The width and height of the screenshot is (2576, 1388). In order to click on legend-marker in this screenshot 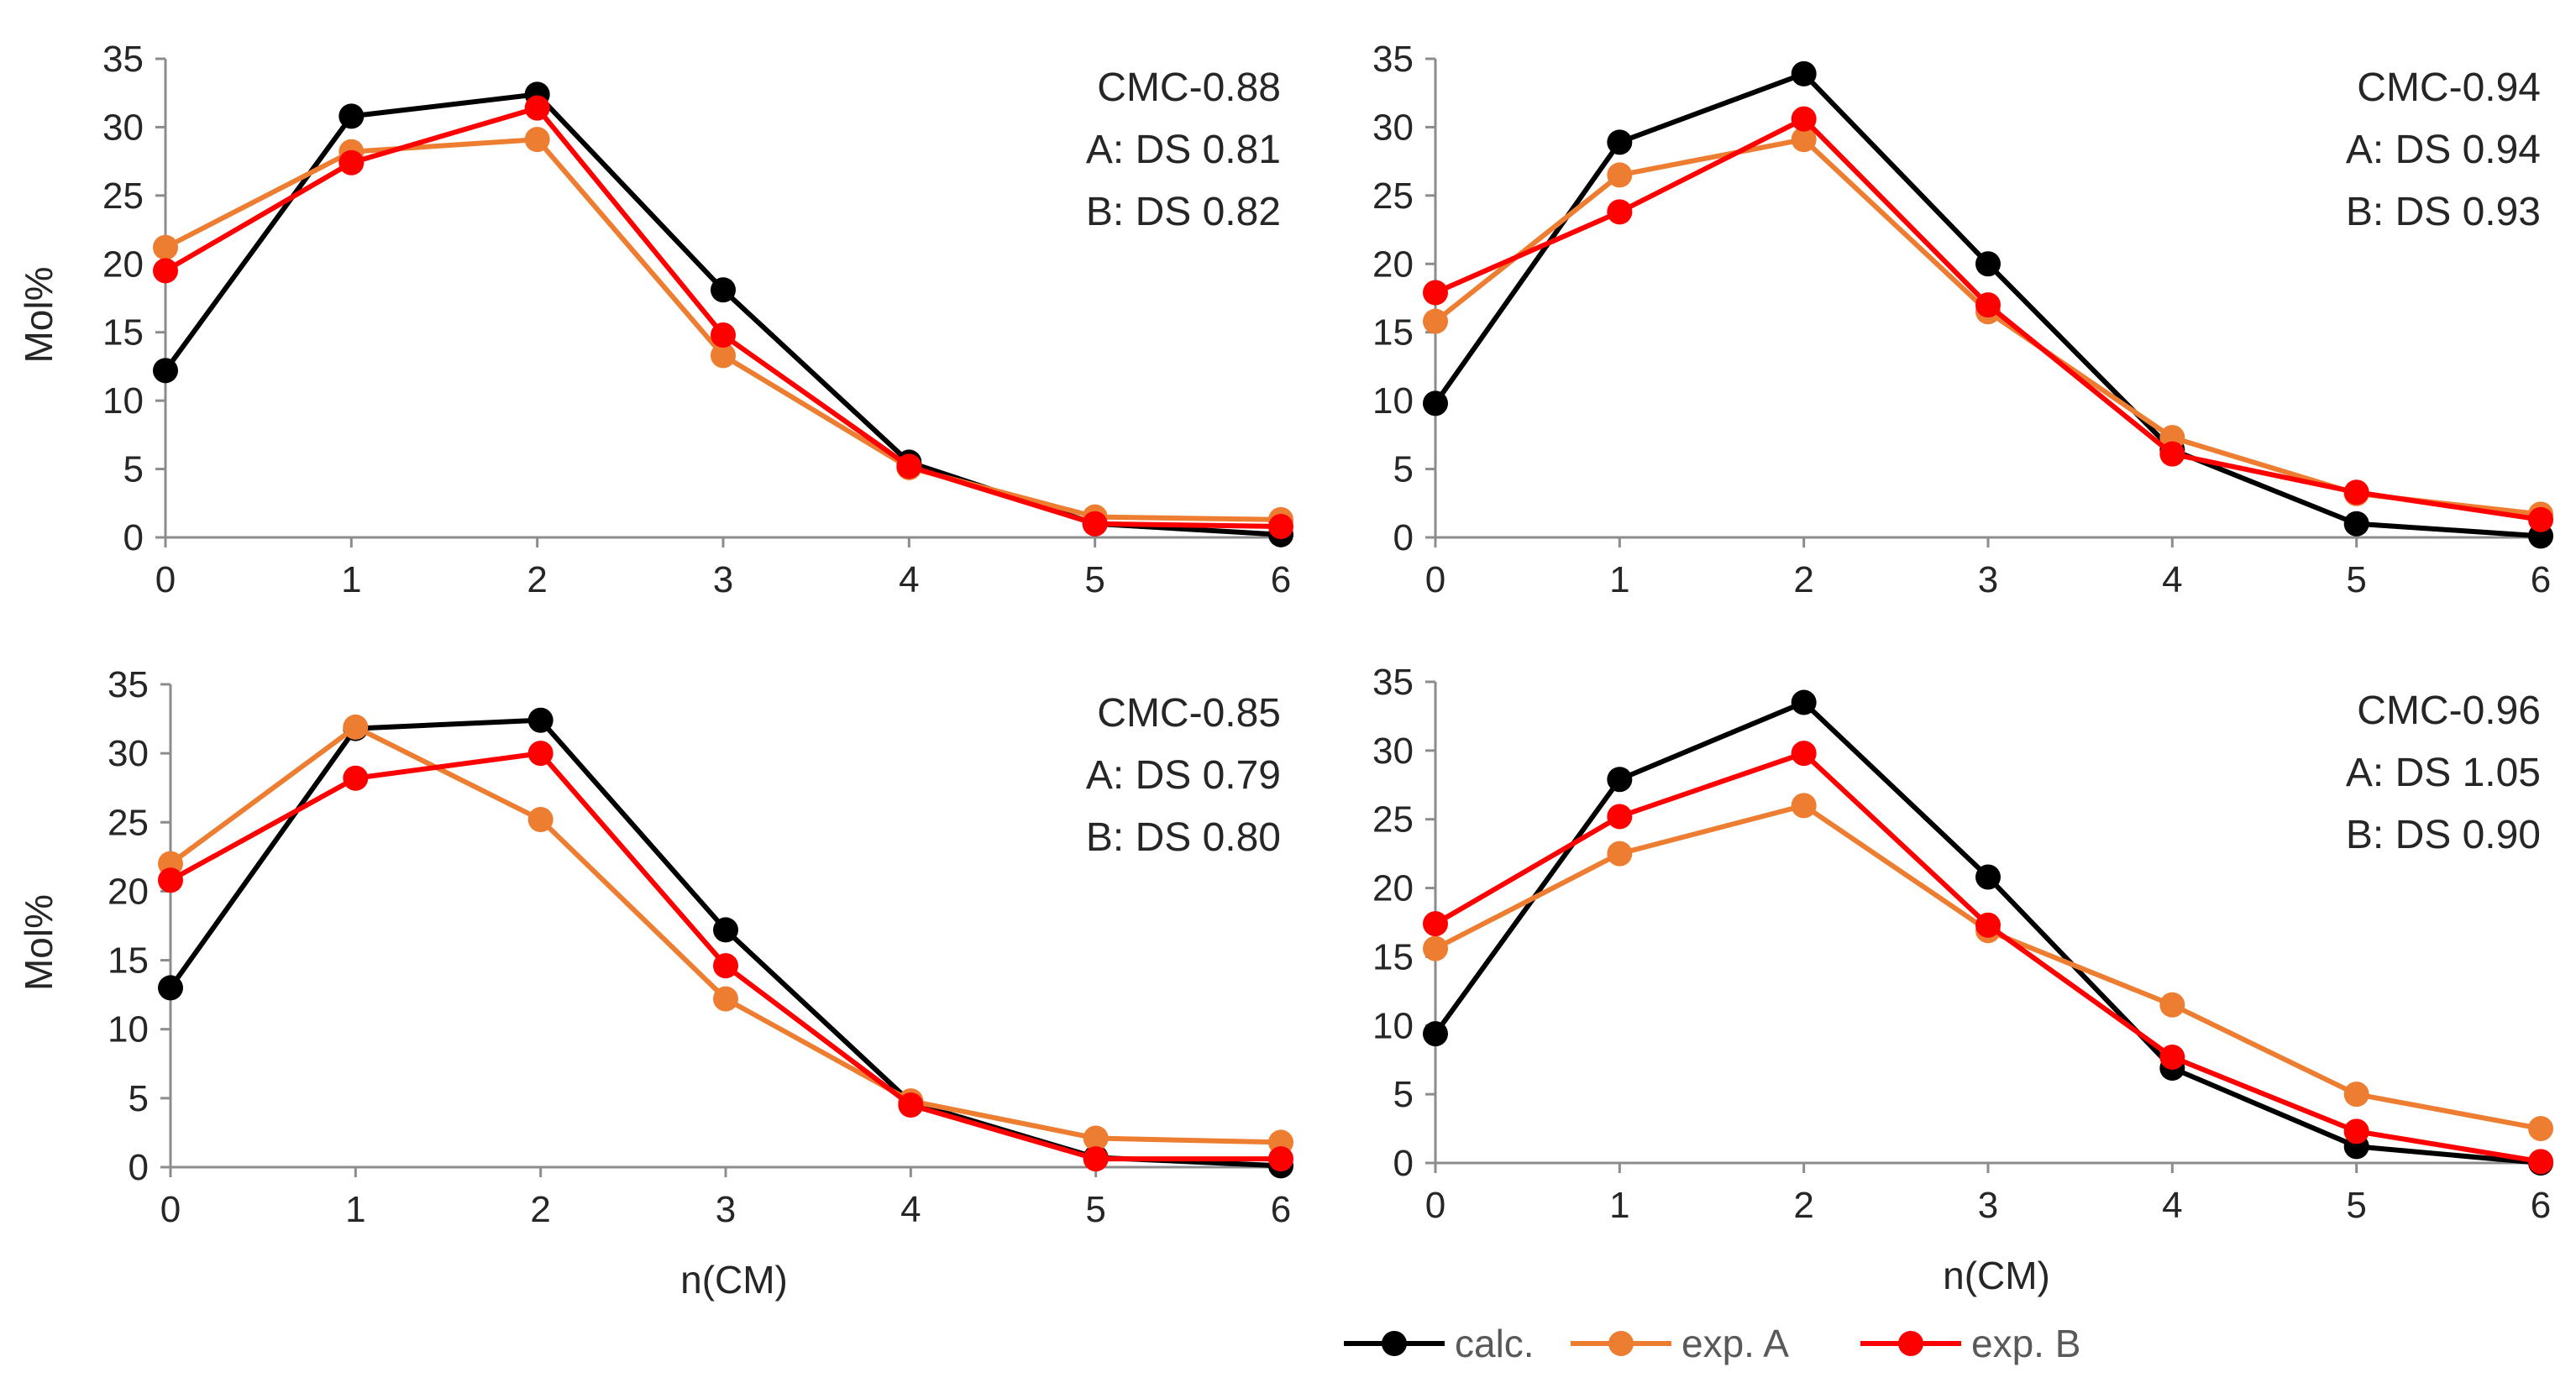, I will do `click(1621, 1343)`.